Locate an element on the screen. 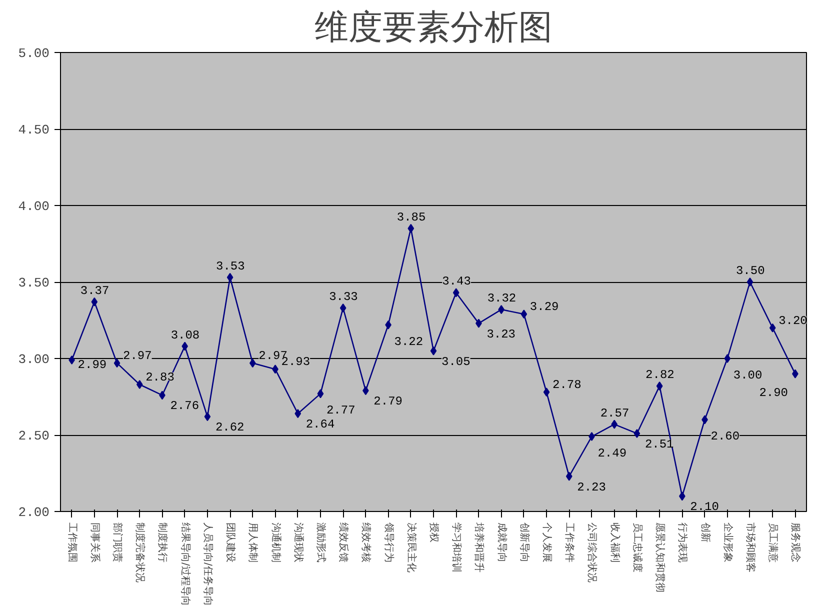  x-tick-label: 工作条件 is located at coordinates (570, 542).